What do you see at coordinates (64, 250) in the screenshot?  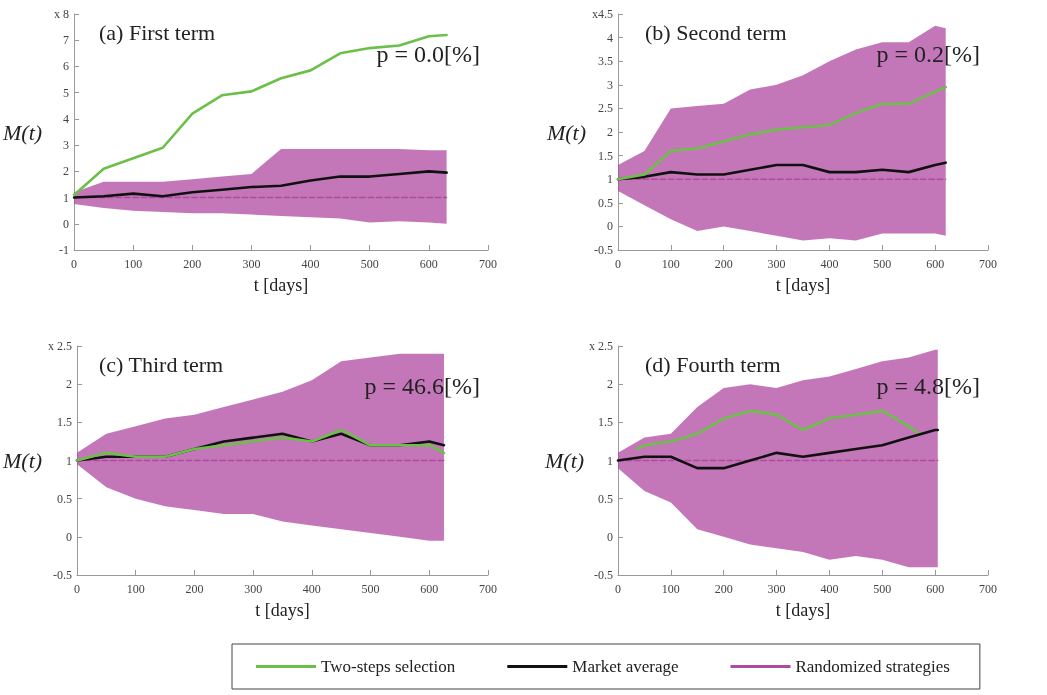 I see `y-tick-label: -1` at bounding box center [64, 250].